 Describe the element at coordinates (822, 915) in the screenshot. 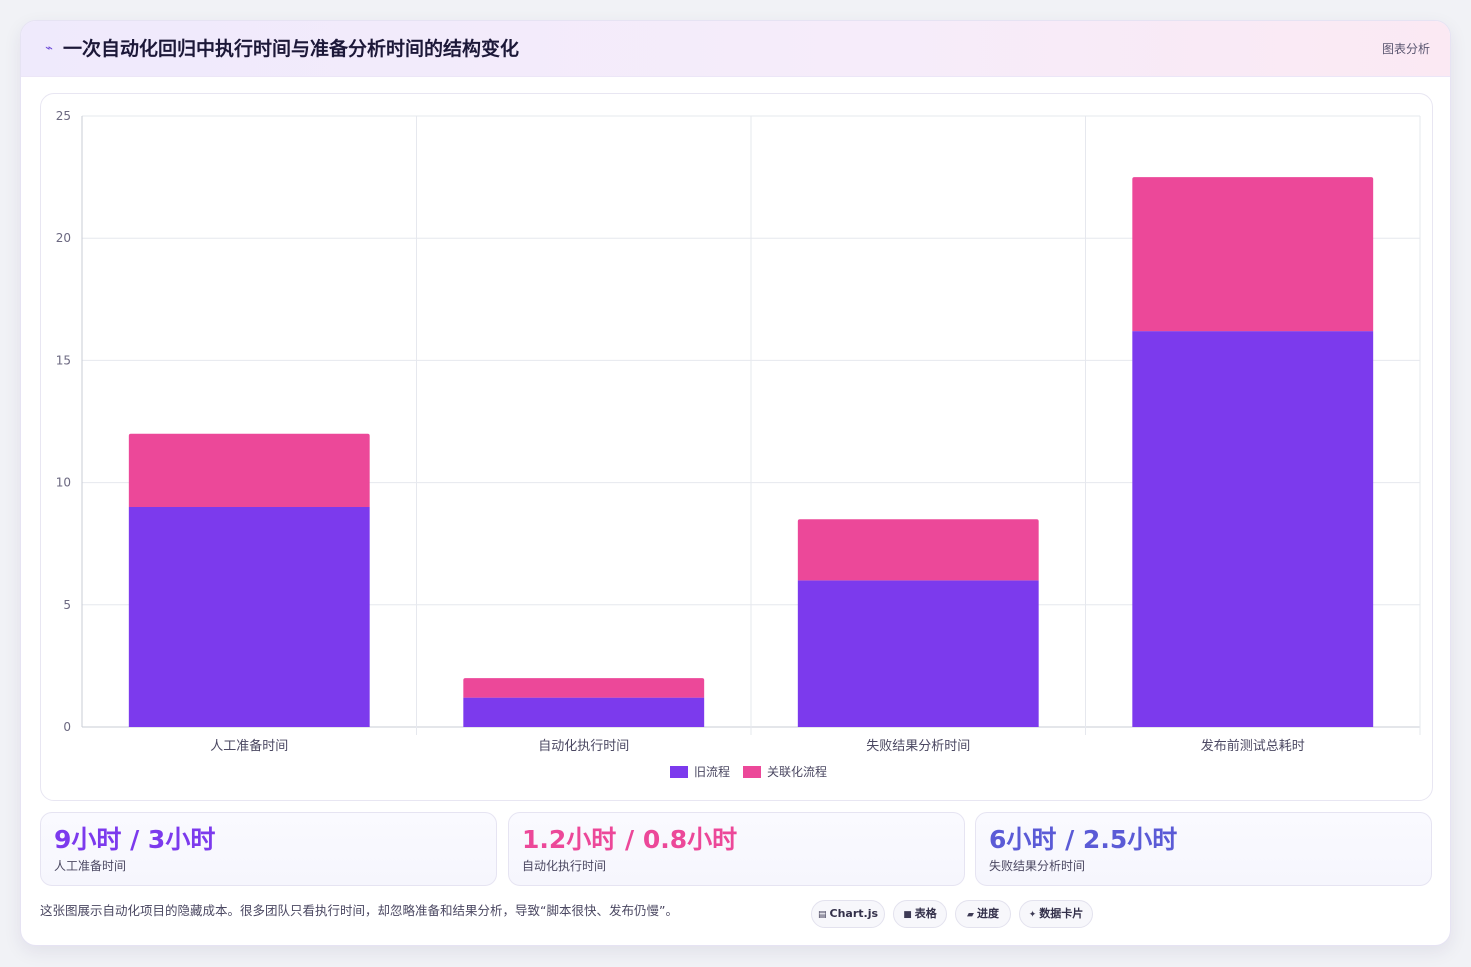

I see `chart-icon: ▤` at that location.